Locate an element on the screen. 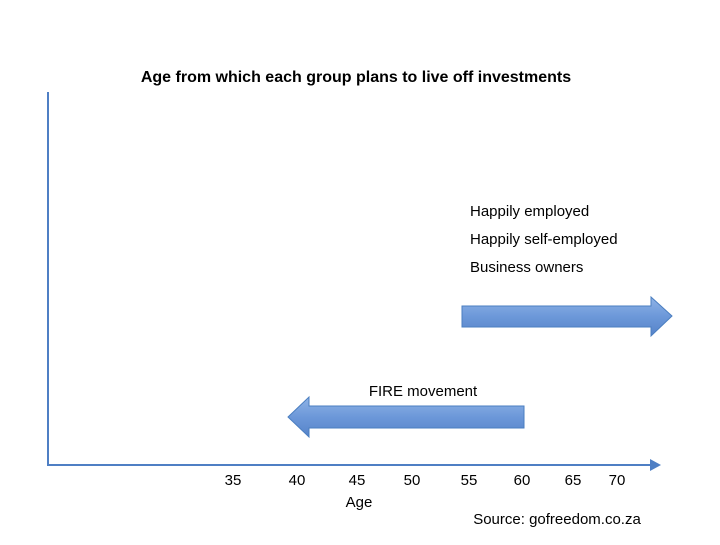  x-tick-label: 50 is located at coordinates (412, 480).